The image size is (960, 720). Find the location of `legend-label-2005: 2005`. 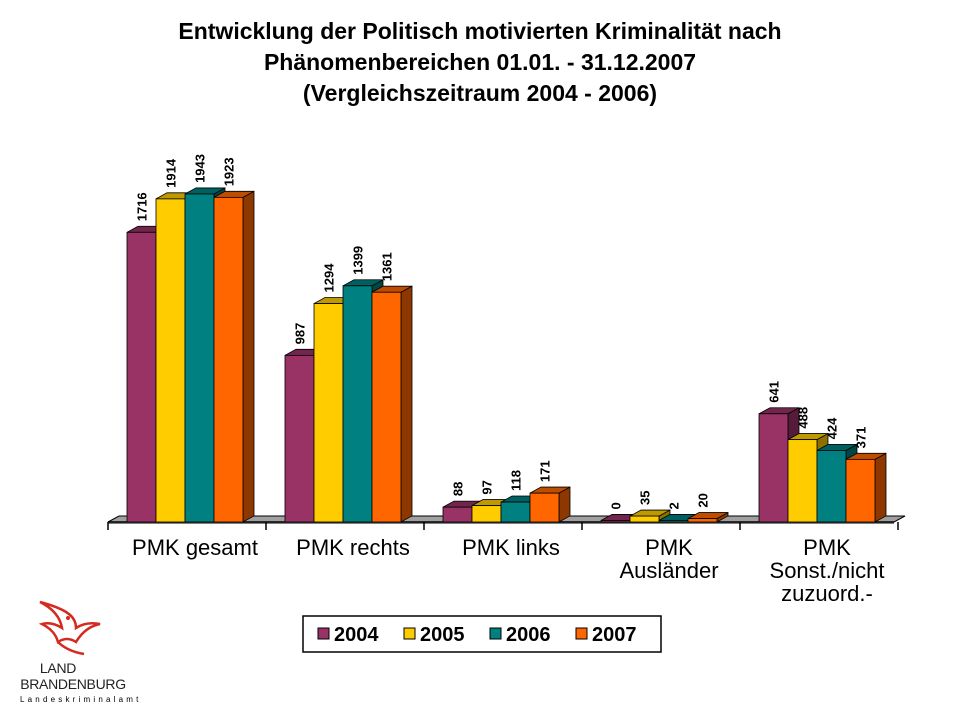

legend-label-2005: 2005 is located at coordinates (442, 635).